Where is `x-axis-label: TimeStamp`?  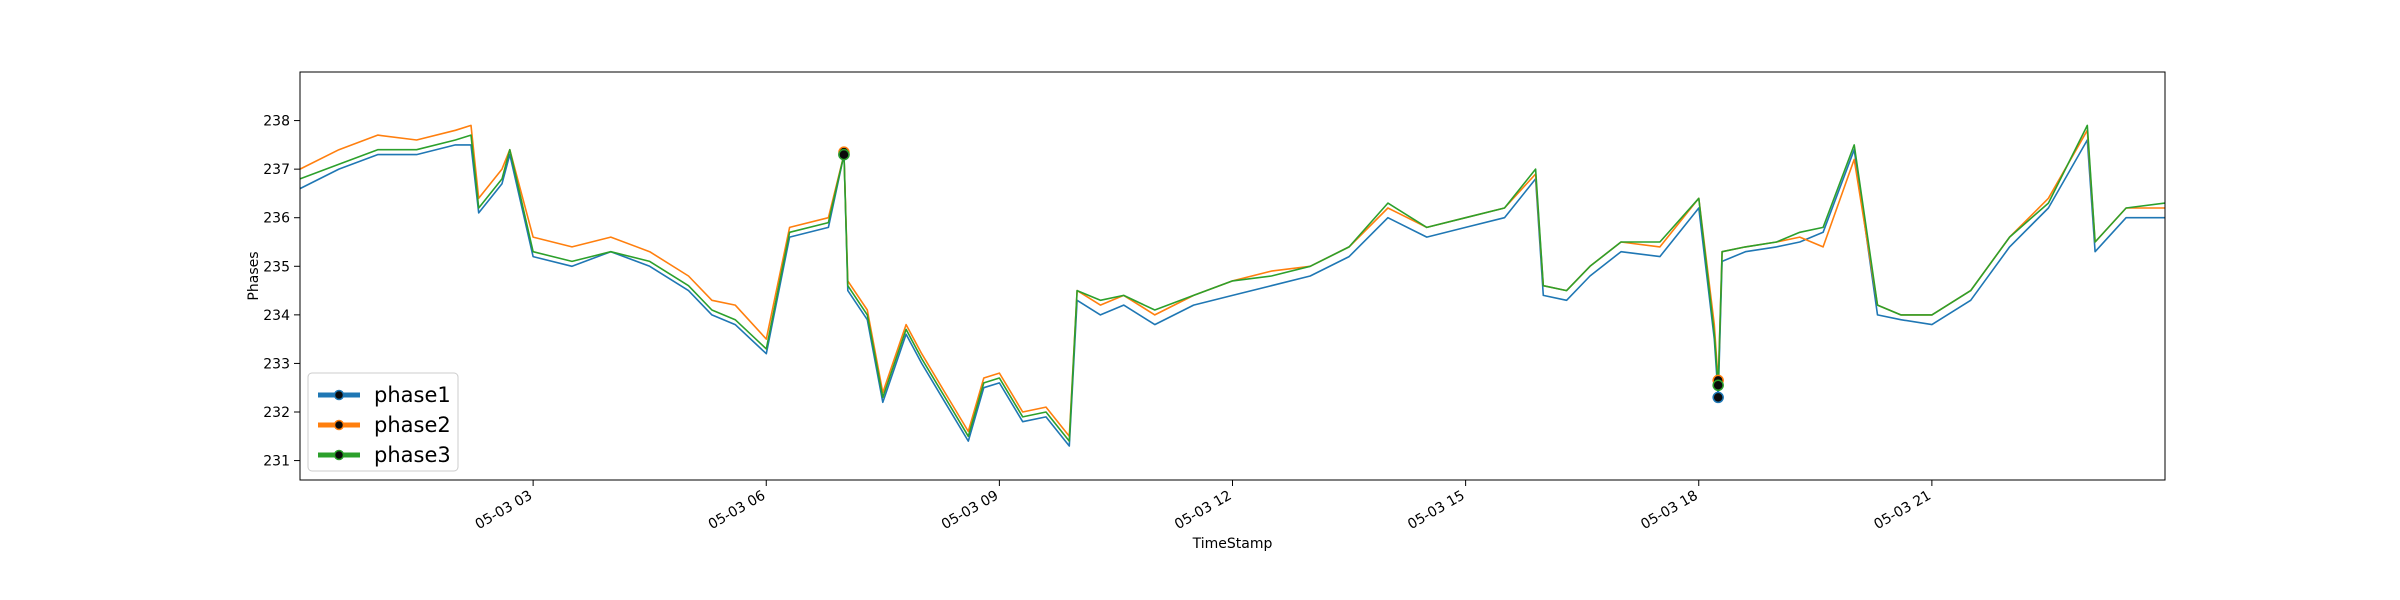
x-axis-label: TimeStamp is located at coordinates (1232, 544).